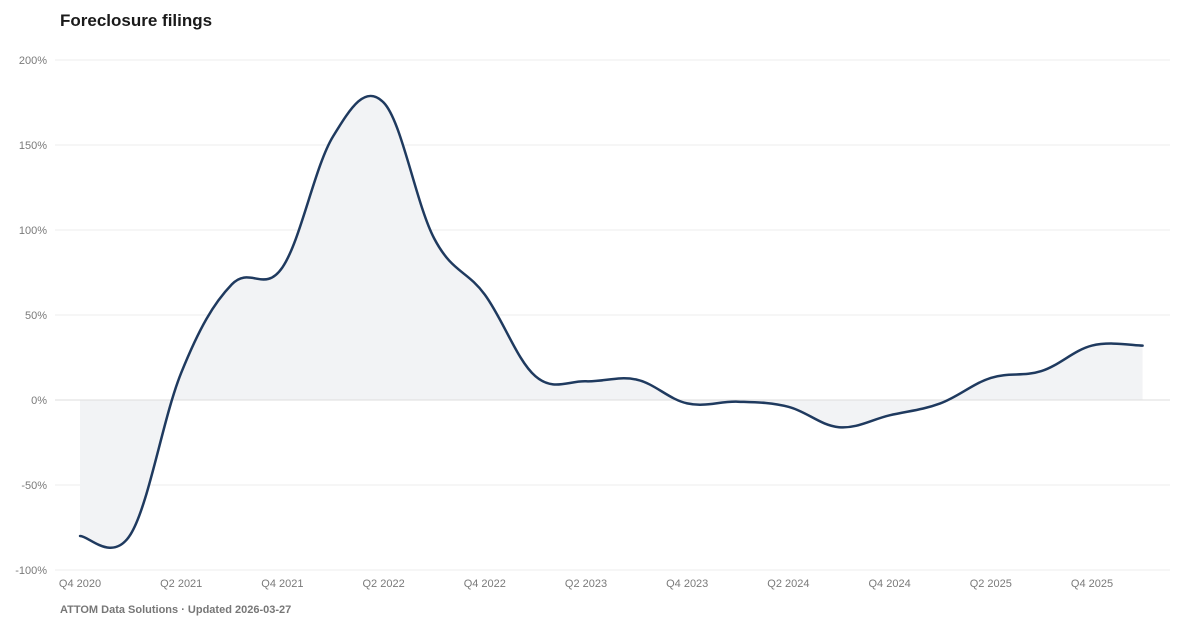  What do you see at coordinates (889, 584) in the screenshot?
I see `x-tick-label: Q4 2024` at bounding box center [889, 584].